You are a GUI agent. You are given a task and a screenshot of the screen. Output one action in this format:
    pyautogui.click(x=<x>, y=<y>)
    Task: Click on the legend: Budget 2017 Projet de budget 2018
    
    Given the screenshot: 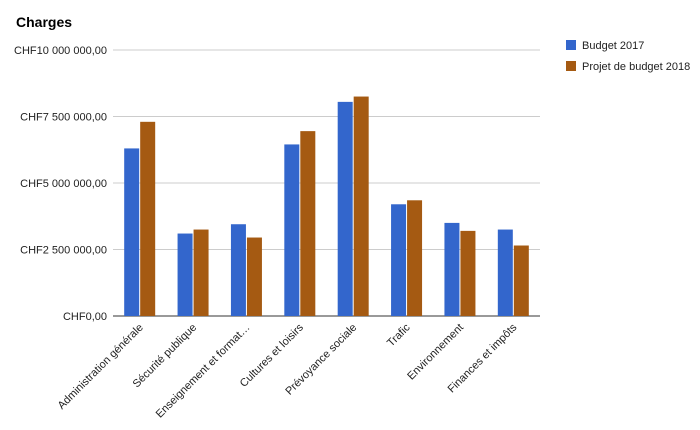 What is the action you would take?
    pyautogui.click(x=628, y=56)
    